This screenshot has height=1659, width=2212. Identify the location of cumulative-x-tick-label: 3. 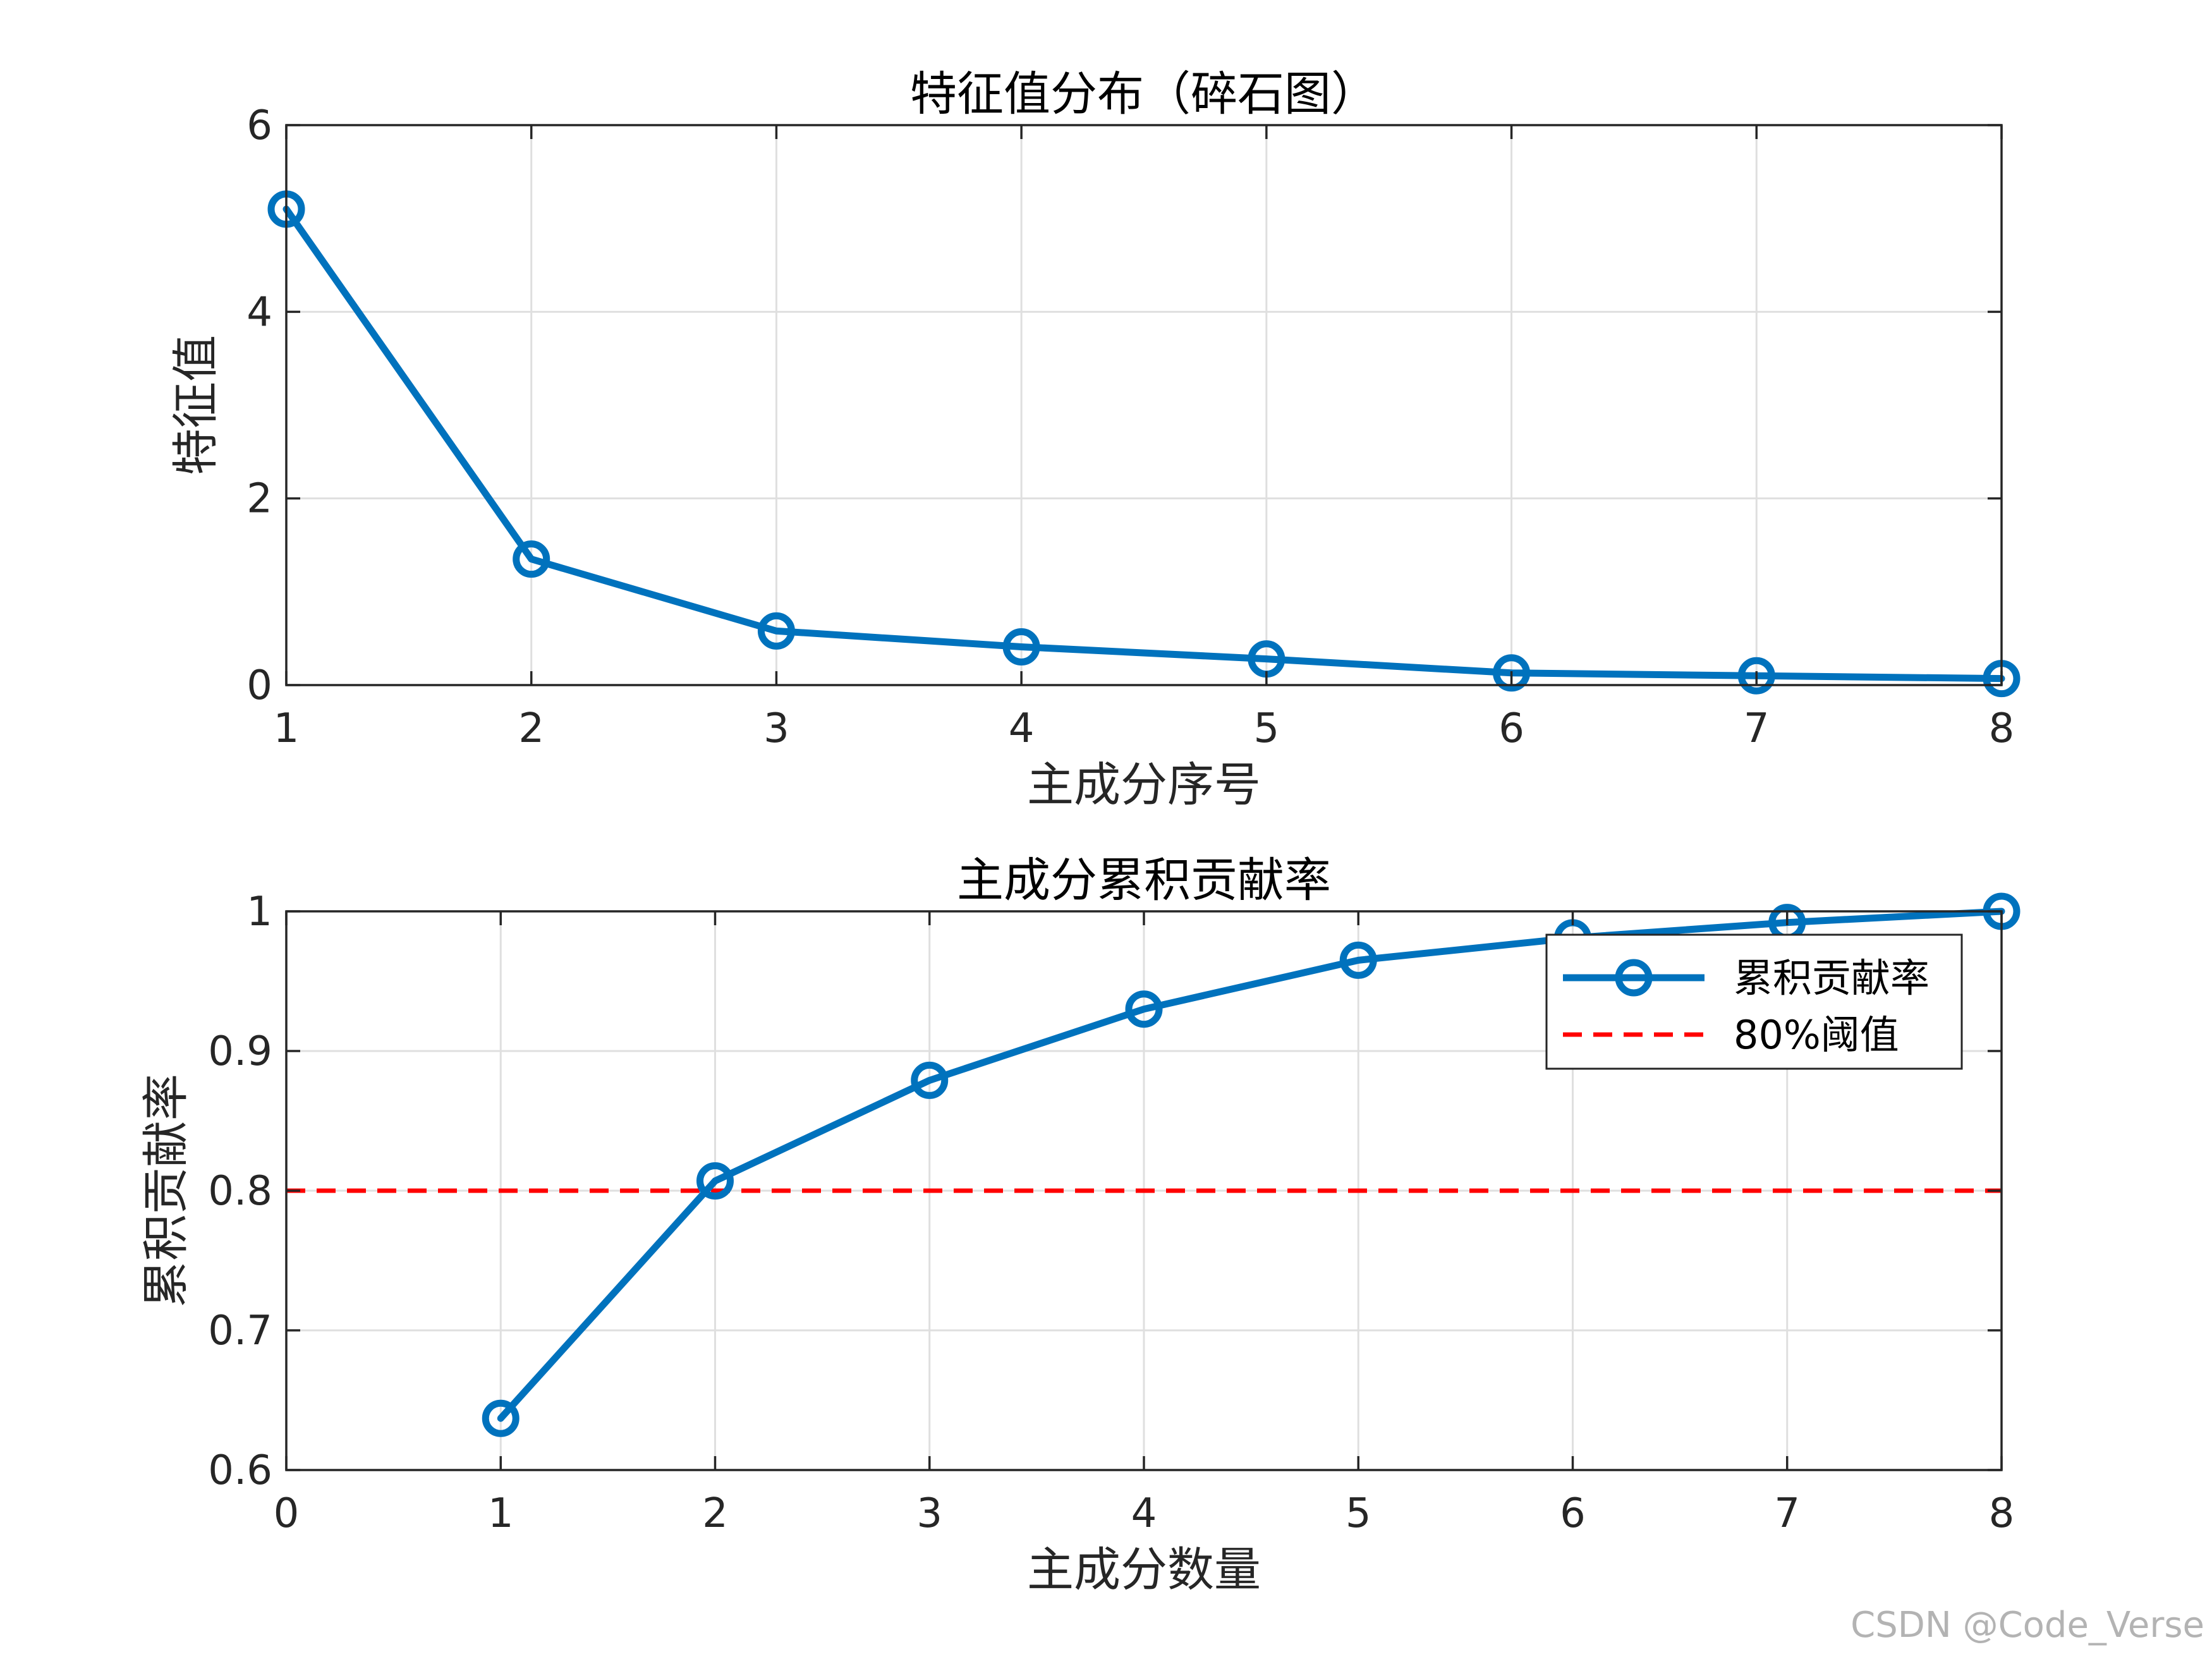
(929, 1513).